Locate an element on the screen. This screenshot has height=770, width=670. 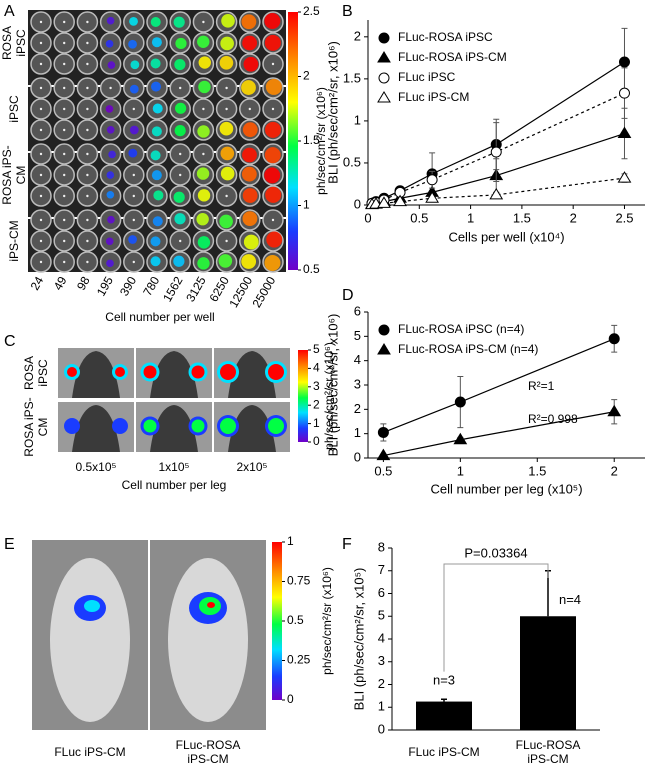
significance-bracket is located at coordinates (496, 617).